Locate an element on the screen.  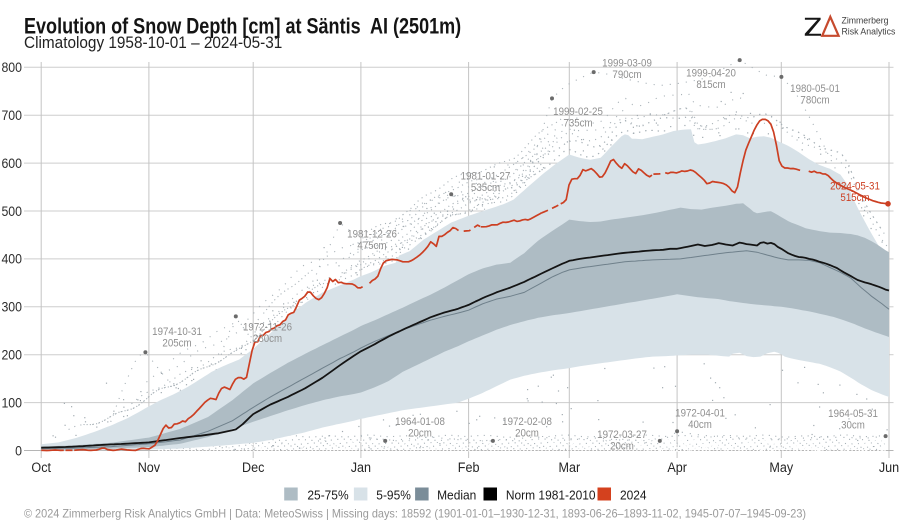
svg-text: 2024-05-31 is located at coordinates (855, 187).